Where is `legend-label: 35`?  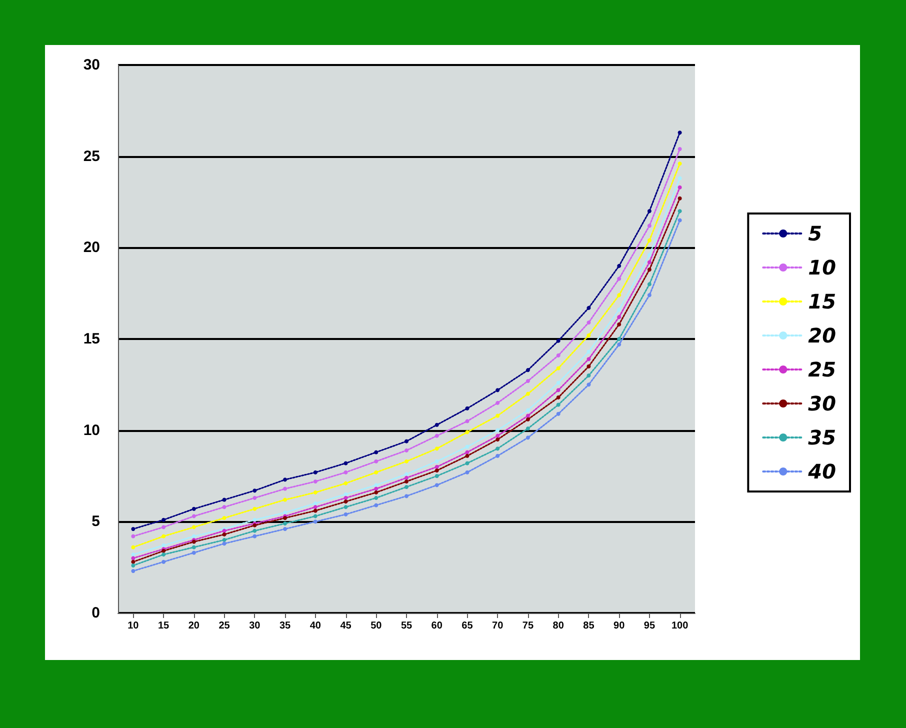
legend-label: 35 is located at coordinates (822, 438).